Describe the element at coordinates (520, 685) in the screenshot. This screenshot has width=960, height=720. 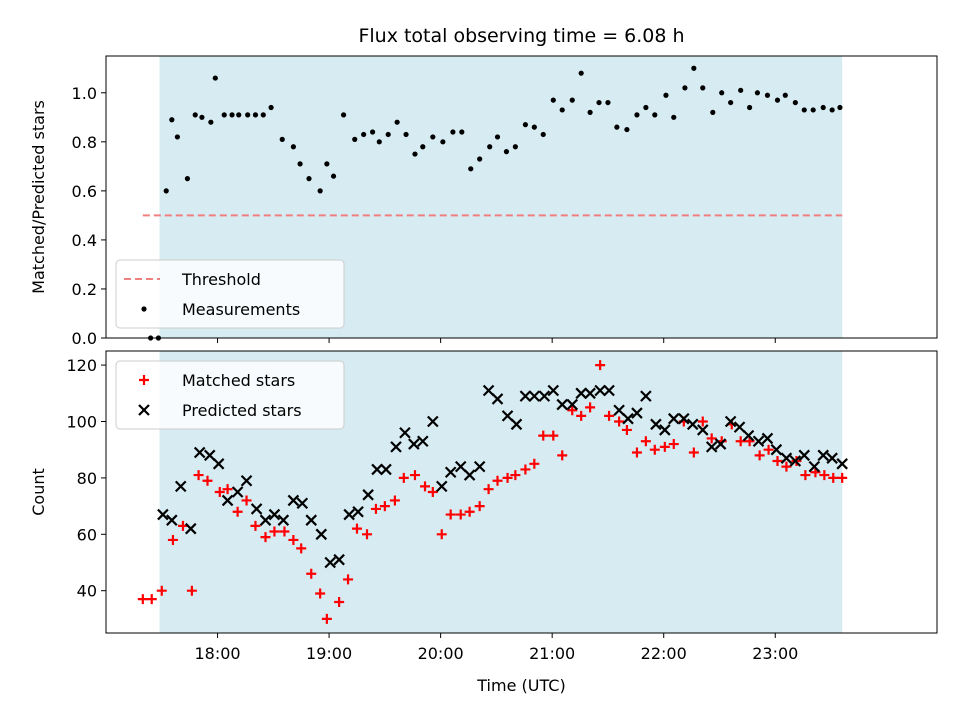
I see `x-axis-label: Time (UTC)` at that location.